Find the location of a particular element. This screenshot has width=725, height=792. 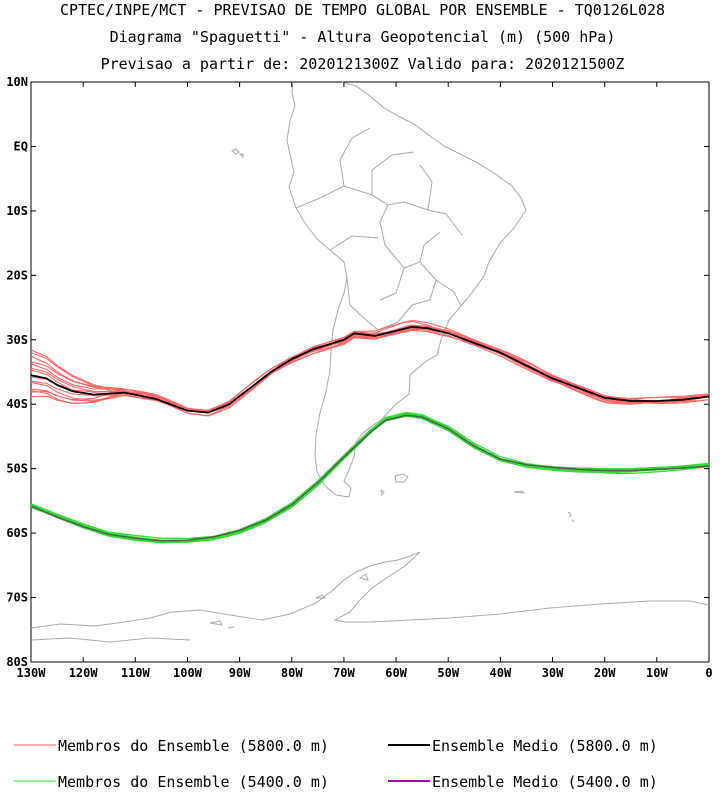

legend-item-mean-5800: Ensemble Medio (5800.0 m) is located at coordinates (523, 746).